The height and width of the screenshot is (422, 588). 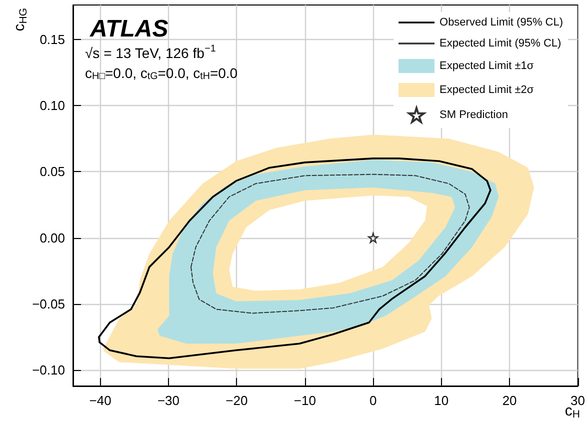 I want to click on x-tick-label: 10, so click(x=441, y=400).